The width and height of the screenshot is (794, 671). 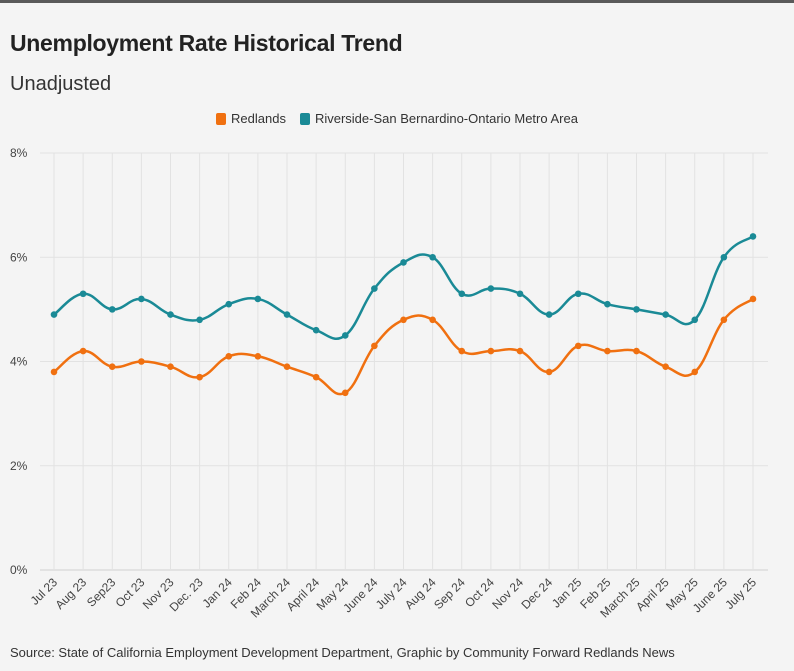 I want to click on x-tick-label: Sep 24, so click(x=449, y=593).